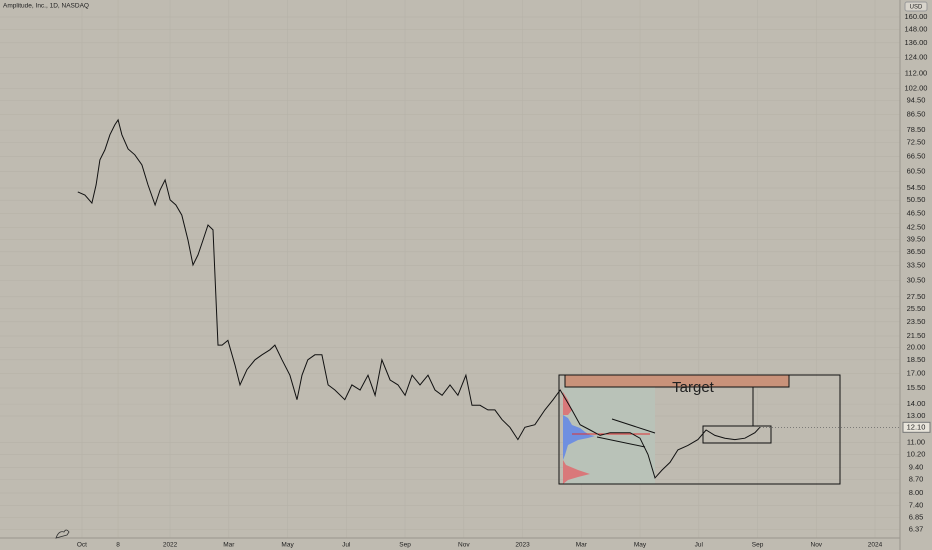  Describe the element at coordinates (916, 227) in the screenshot. I see `y-tick-label: 42.50` at that location.